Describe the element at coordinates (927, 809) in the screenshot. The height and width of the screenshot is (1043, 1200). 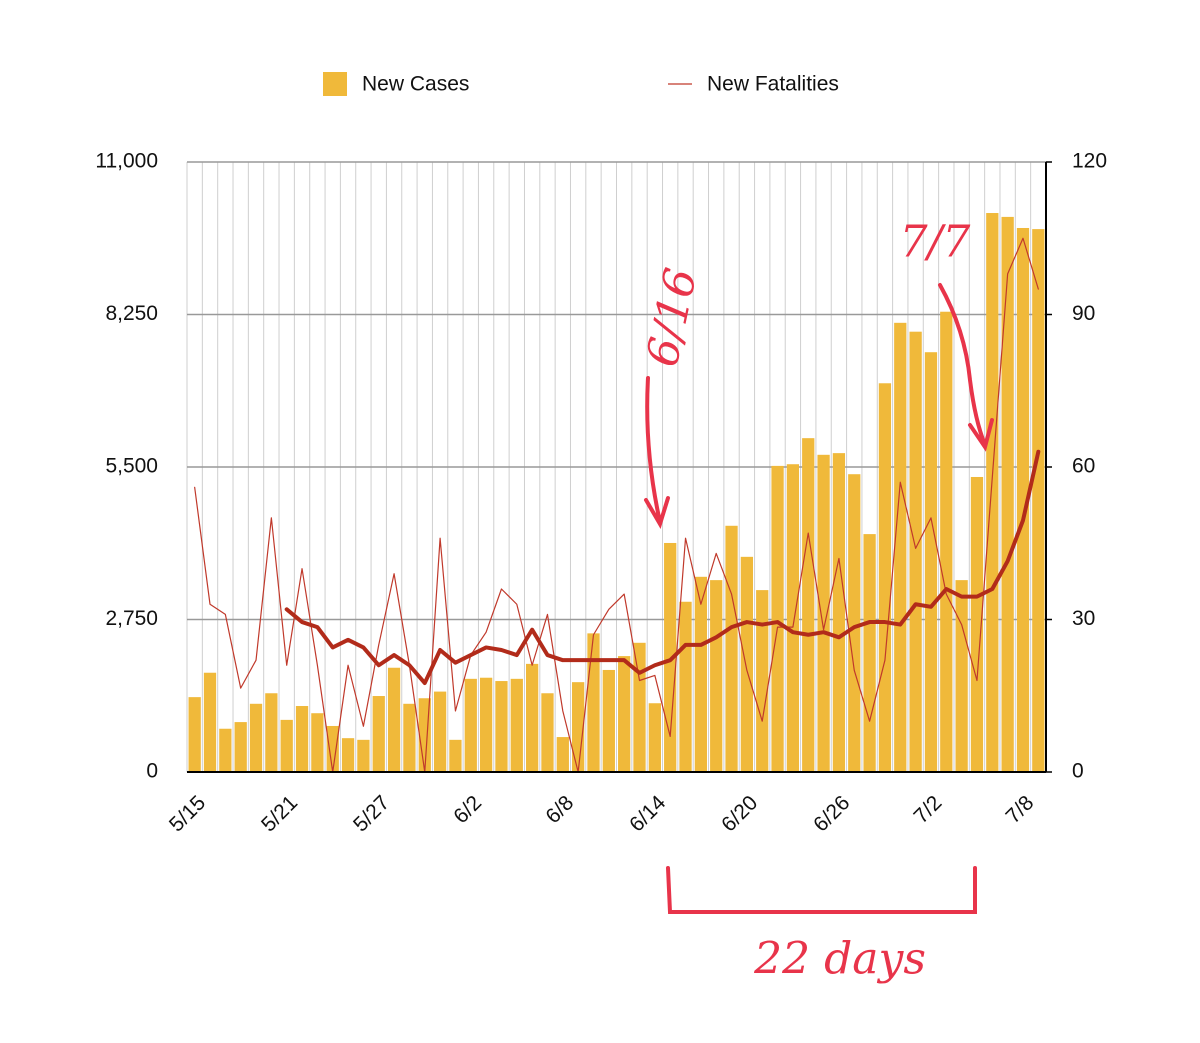
I see `x-tick-label: 7/2` at that location.